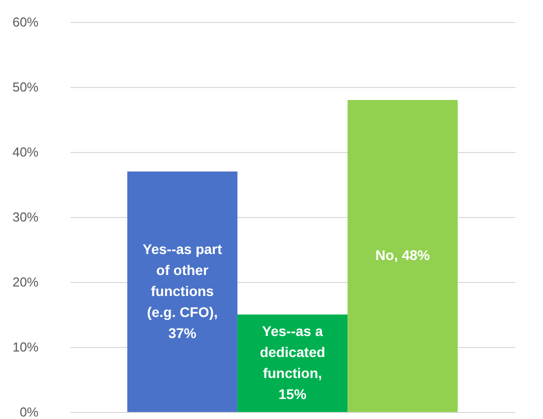 Image resolution: width=543 pixels, height=419 pixels. Describe the element at coordinates (25, 217) in the screenshot. I see `y-tick-label: 30%` at that location.